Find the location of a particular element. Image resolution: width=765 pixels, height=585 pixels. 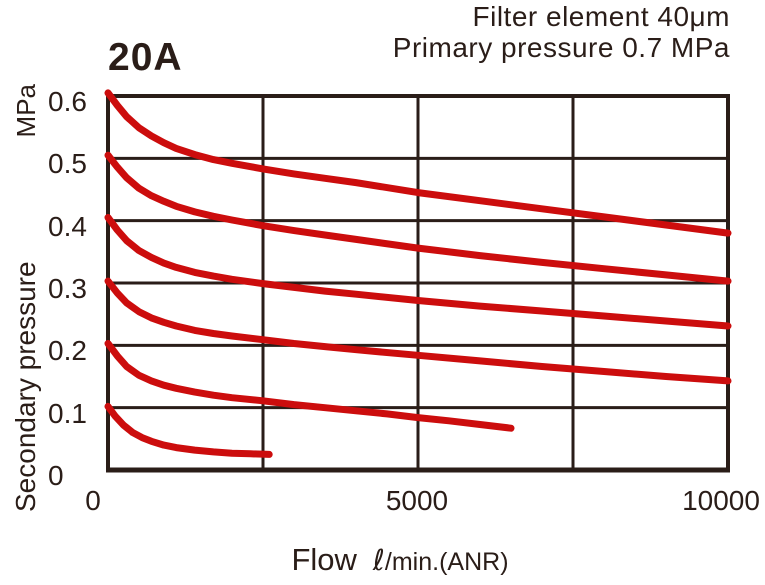

curve-set-0.2-MPa is located at coordinates (309, 386).